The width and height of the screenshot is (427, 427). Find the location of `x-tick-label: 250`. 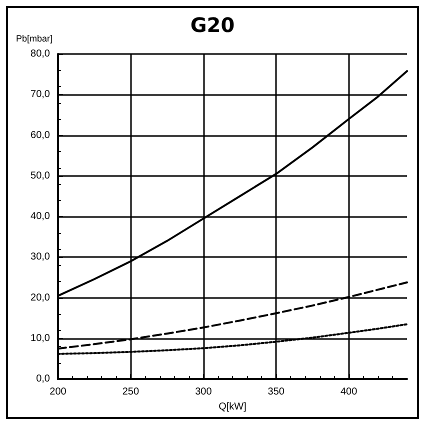

x-tick-label: 250 is located at coordinates (131, 392).